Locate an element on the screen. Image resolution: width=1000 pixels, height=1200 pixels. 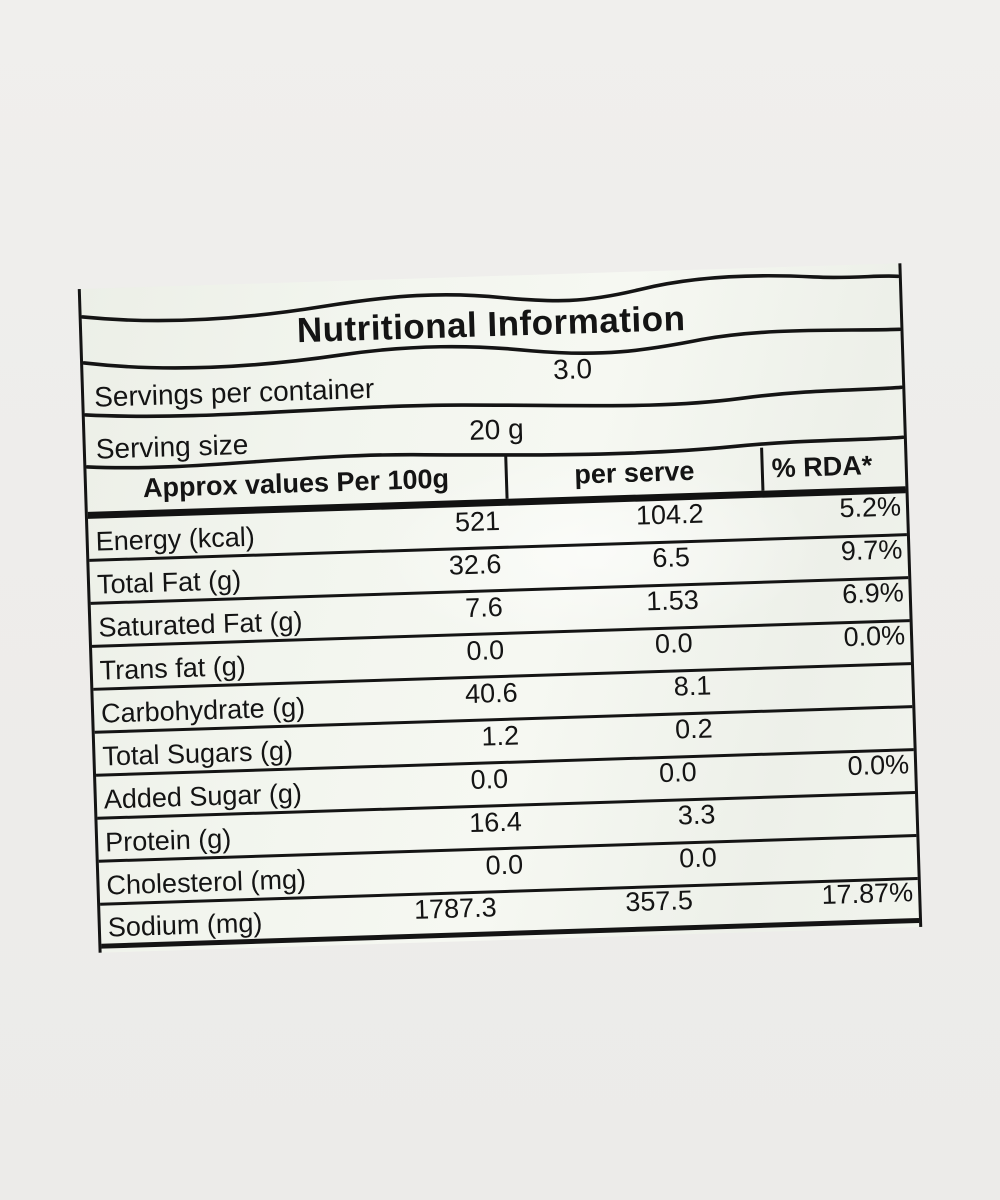
column-header-per-serve: per serve is located at coordinates (636, 473).